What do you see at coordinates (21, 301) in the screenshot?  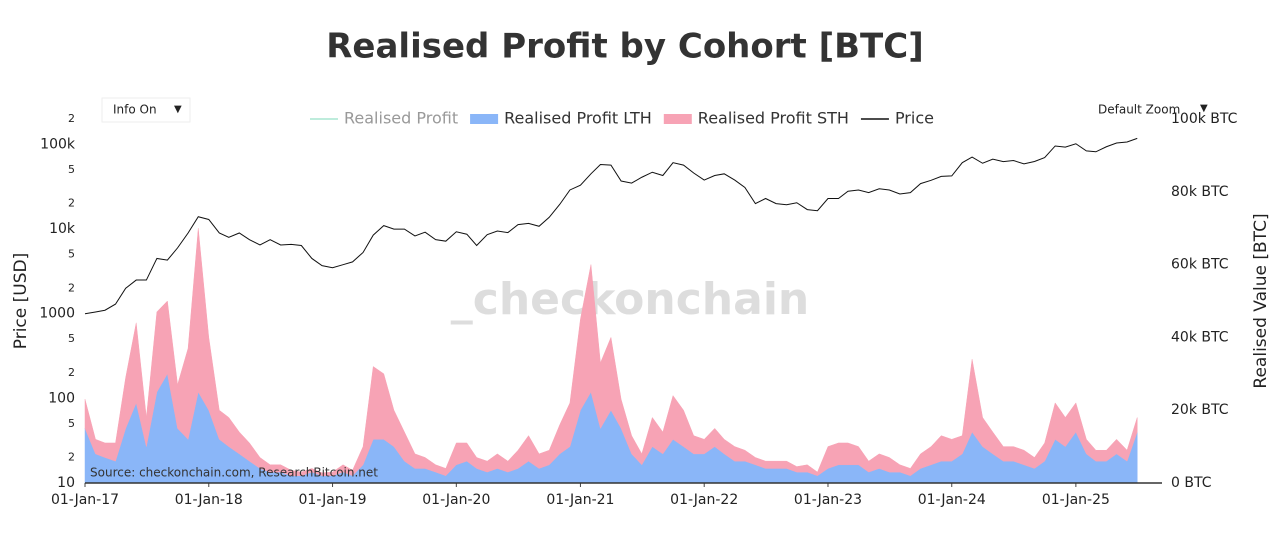 I see `y-axis-label: Price [USD]` at bounding box center [21, 301].